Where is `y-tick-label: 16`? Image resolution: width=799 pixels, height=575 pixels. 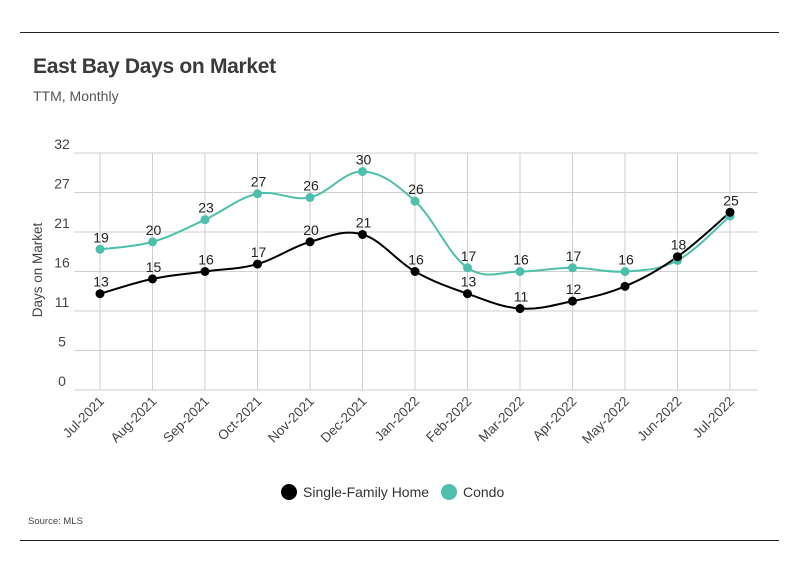 y-tick-label: 16 is located at coordinates (62, 263).